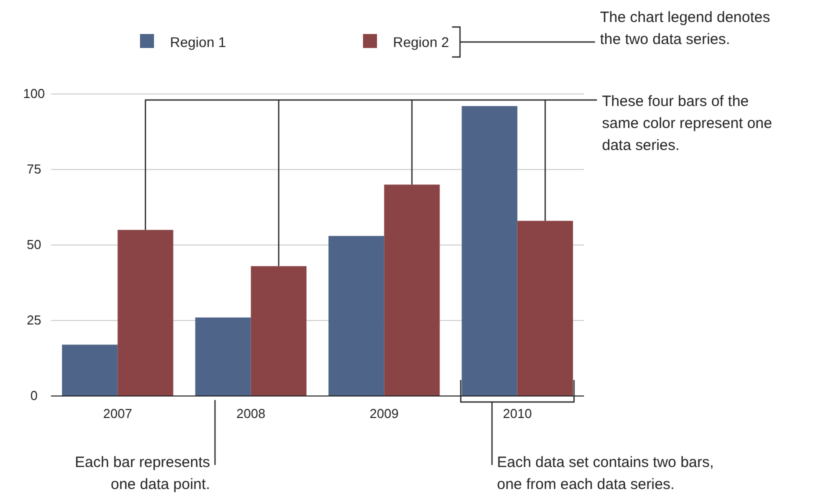 The width and height of the screenshot is (814, 499). I want to click on x-tick-label: 2007, so click(117, 413).